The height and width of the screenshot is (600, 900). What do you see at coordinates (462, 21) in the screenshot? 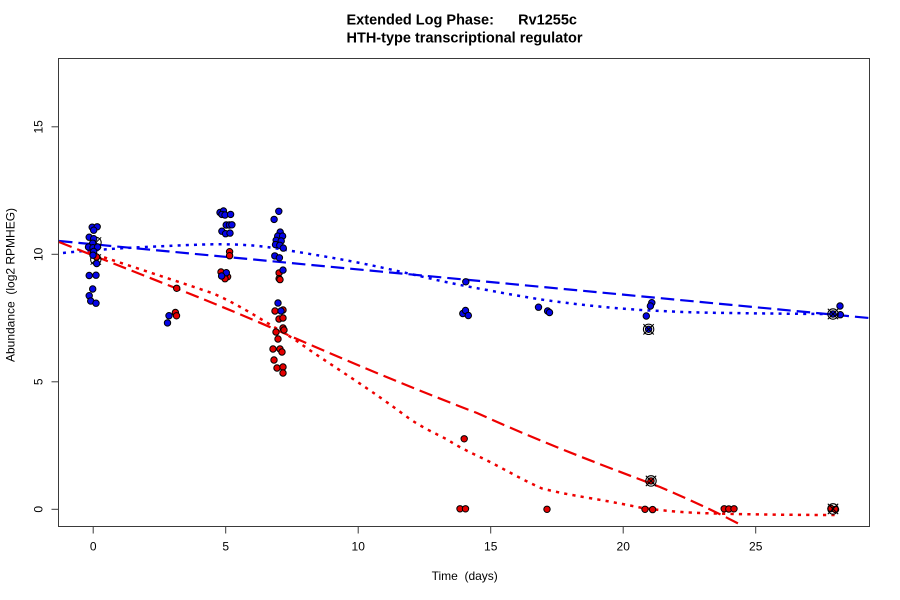
I see `svg-text:Extended Log Phase: Rv125: Extended Log Phase: Rv1255c` at bounding box center [462, 21].